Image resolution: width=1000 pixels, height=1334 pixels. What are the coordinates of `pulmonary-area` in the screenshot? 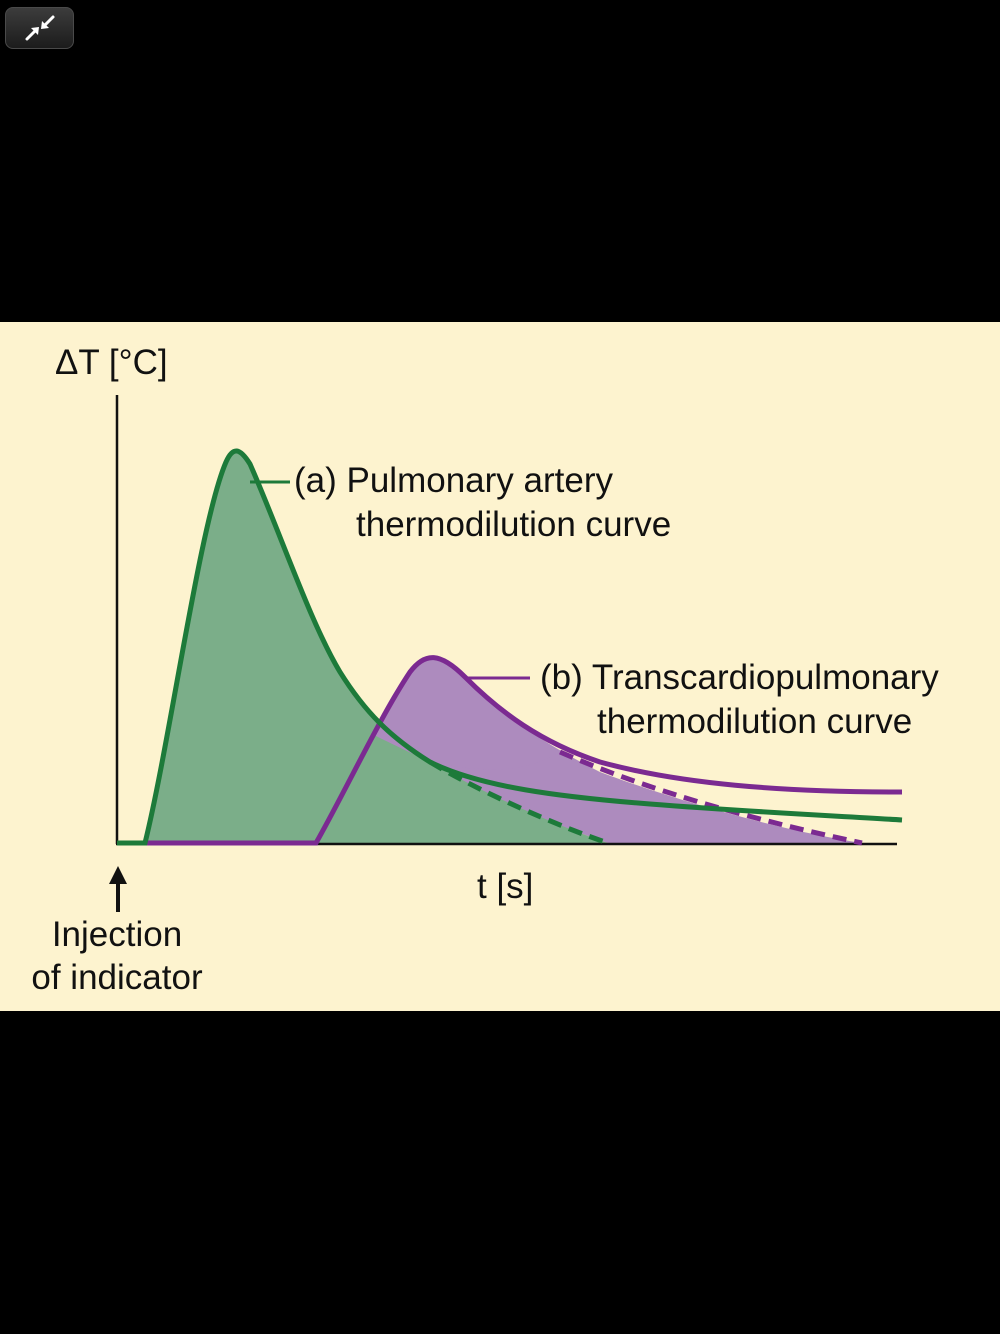 It's located at (376, 646).